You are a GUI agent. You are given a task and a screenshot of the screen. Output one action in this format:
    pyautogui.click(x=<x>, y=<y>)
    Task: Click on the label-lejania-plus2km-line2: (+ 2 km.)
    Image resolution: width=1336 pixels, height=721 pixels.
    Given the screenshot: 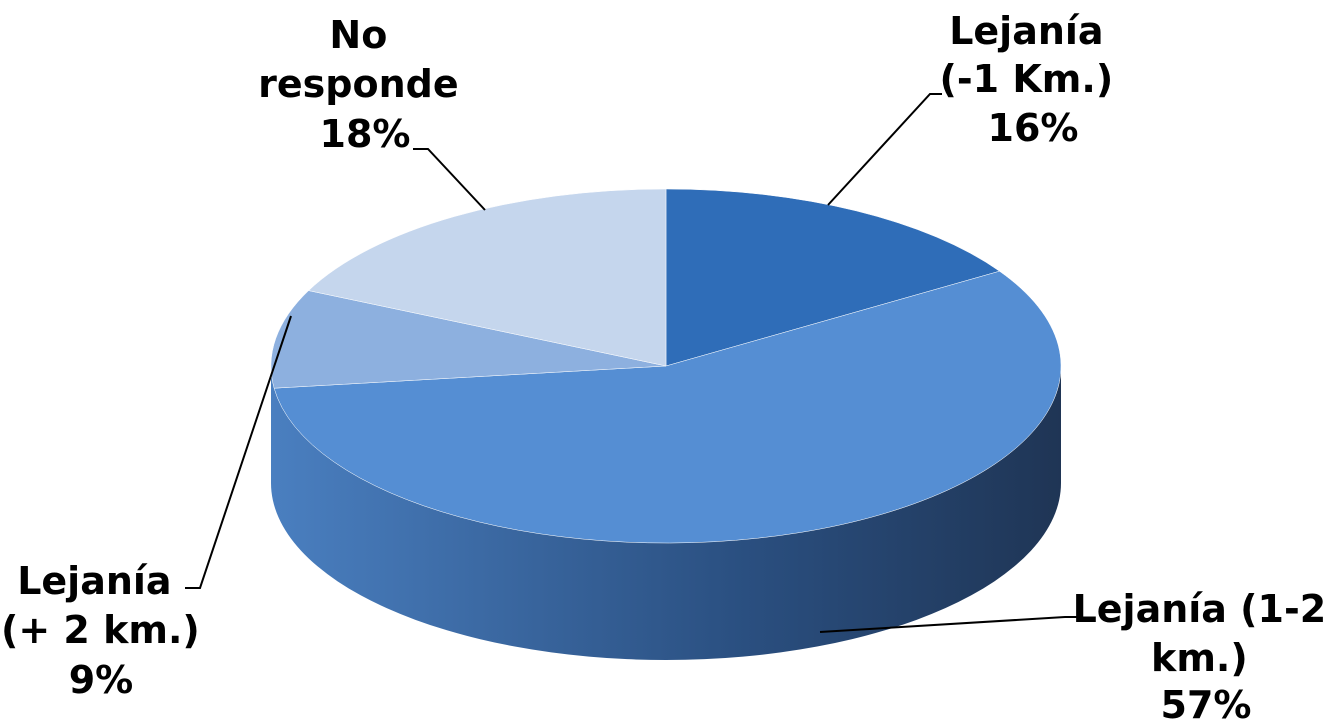 What is the action you would take?
    pyautogui.click(x=100, y=630)
    